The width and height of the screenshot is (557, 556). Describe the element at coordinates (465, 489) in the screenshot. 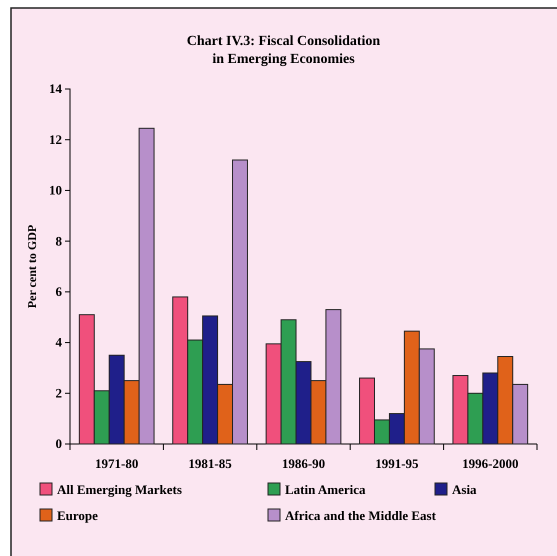

I see `legend-label: Asia` at that location.